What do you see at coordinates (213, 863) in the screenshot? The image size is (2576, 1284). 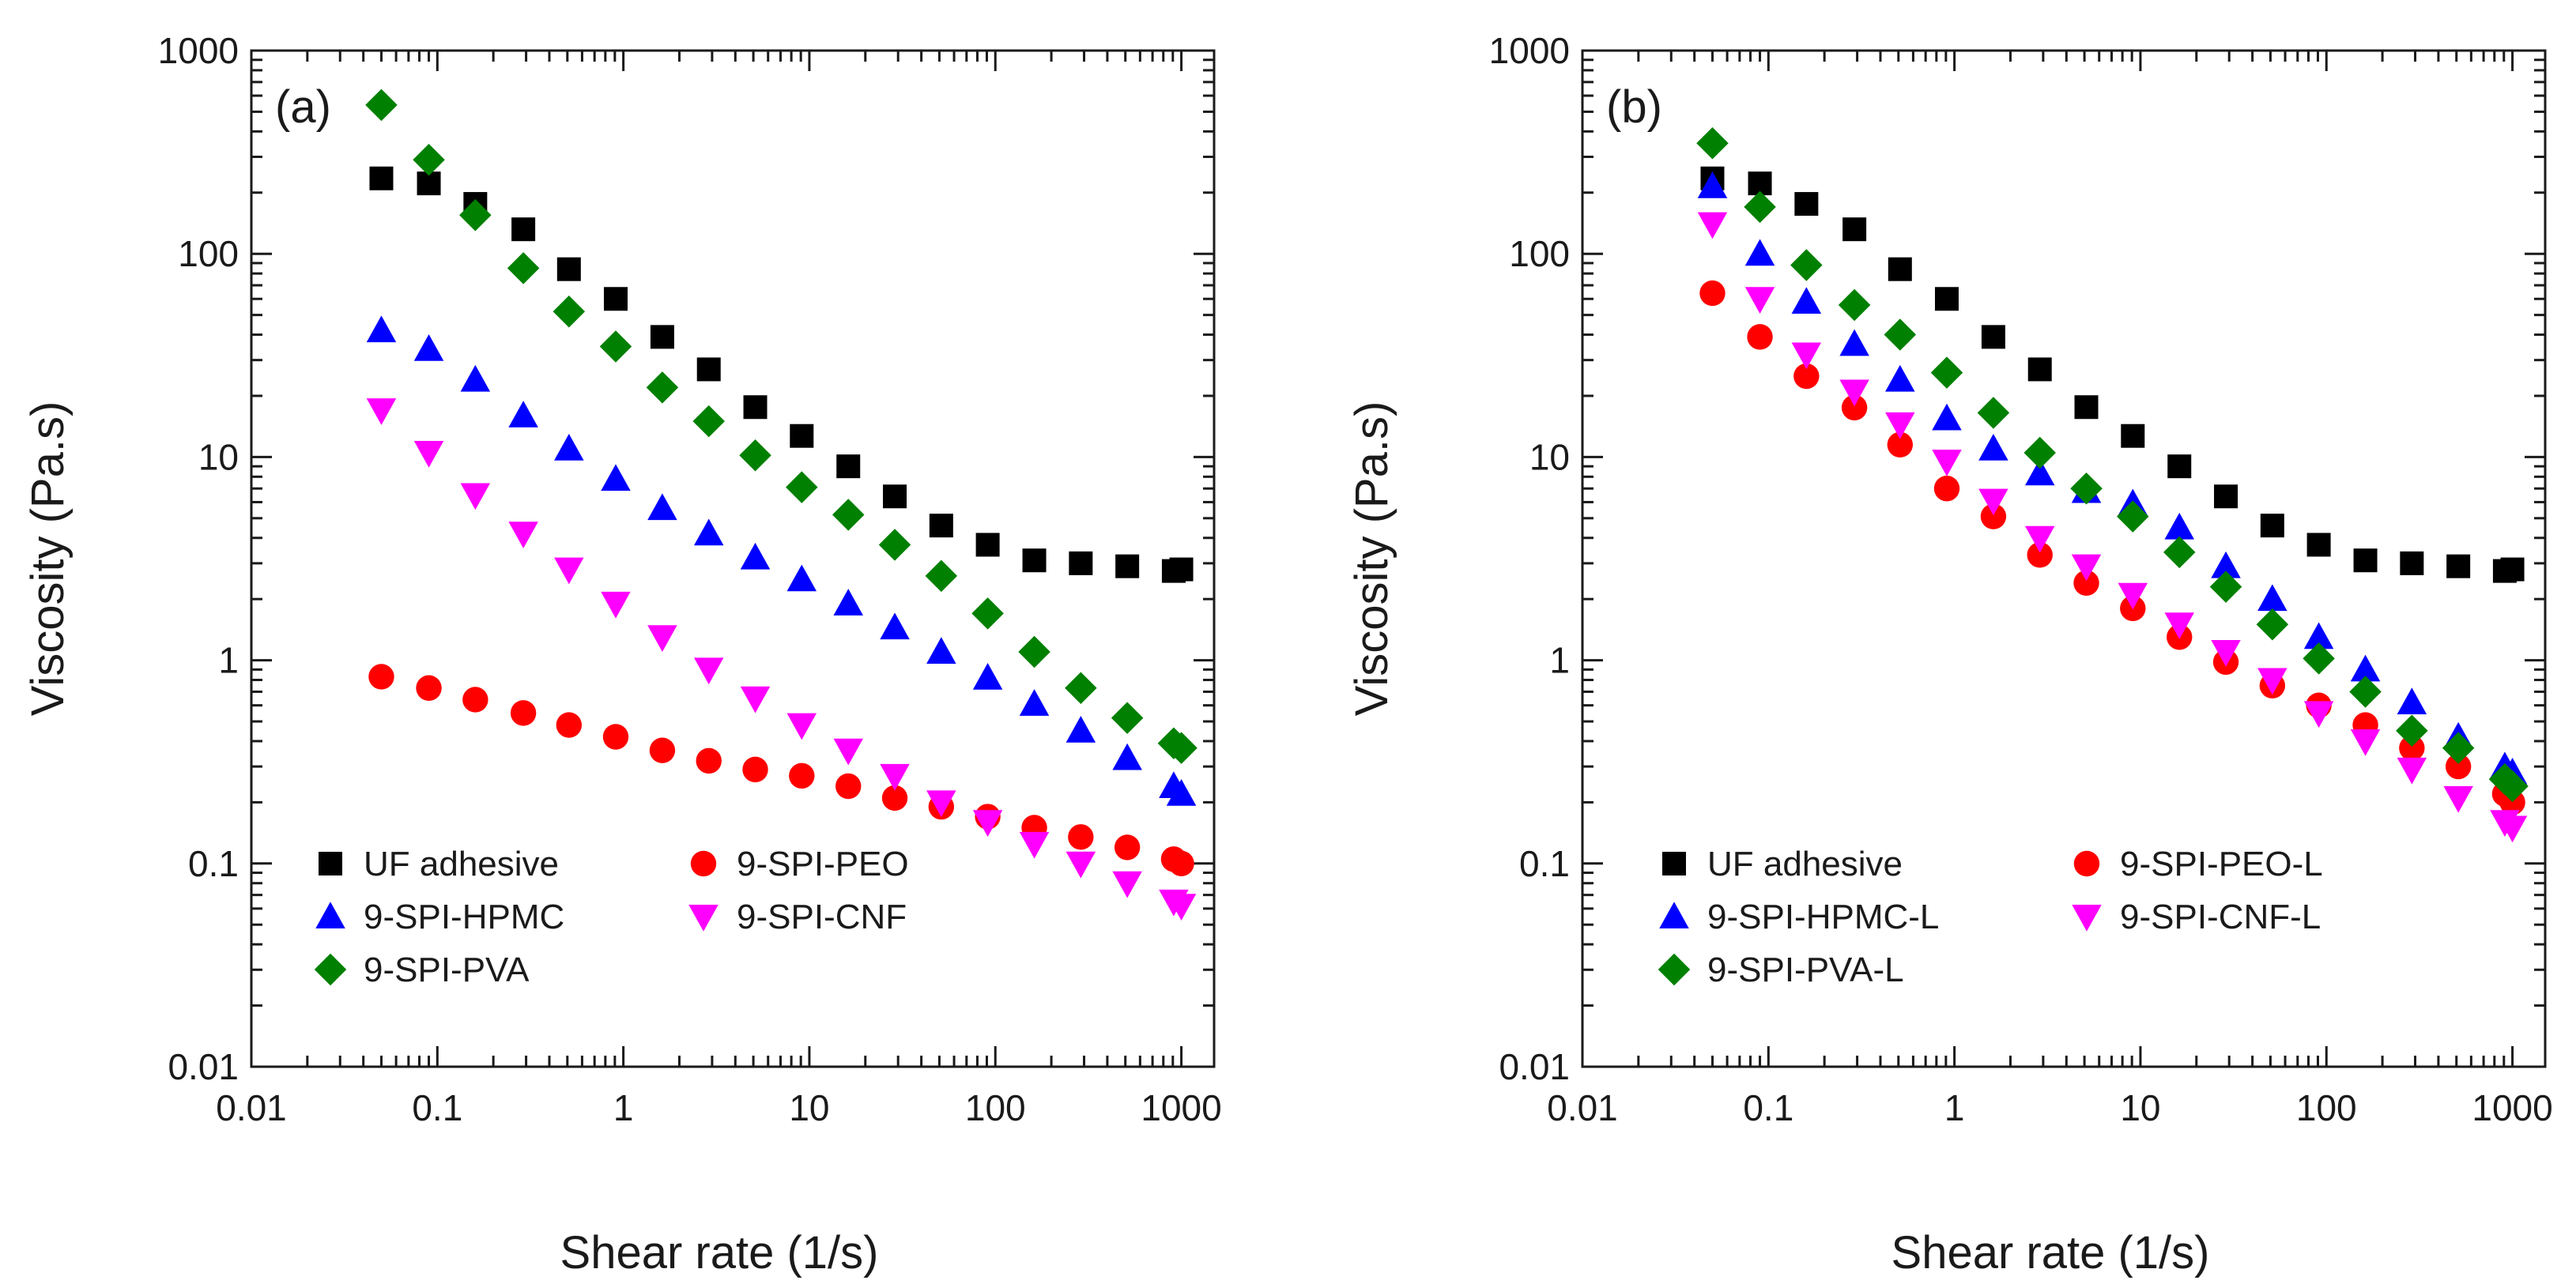 I see `y-tick-label: 0.1` at bounding box center [213, 863].